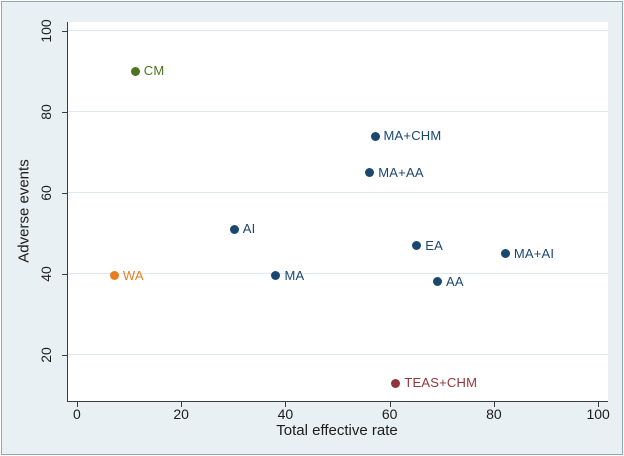 This screenshot has width=624, height=456. I want to click on point-label-ai: AI, so click(249, 229).